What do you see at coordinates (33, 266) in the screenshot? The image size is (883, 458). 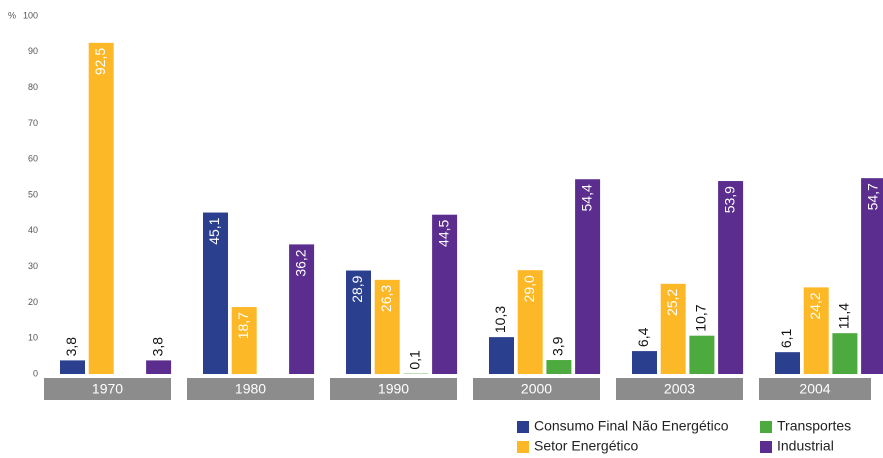 I see `y-tick-label: 30` at bounding box center [33, 266].